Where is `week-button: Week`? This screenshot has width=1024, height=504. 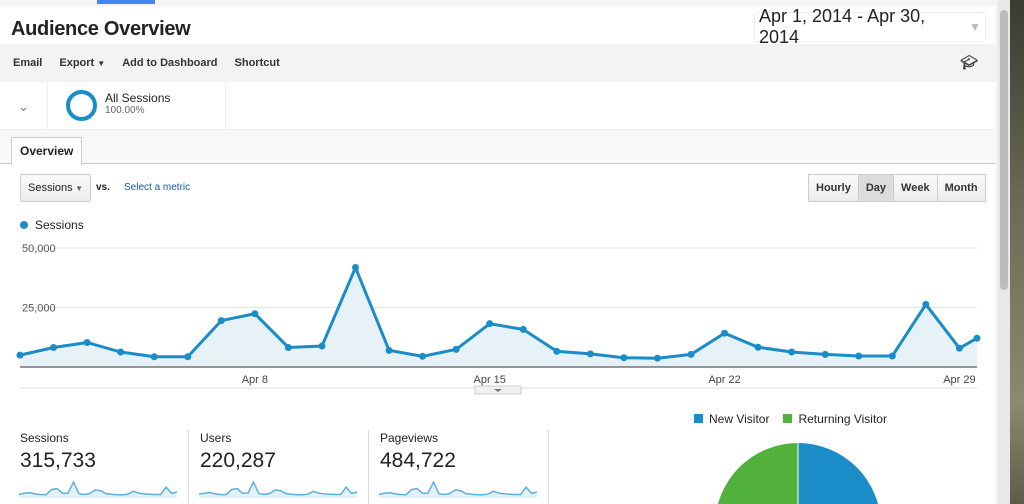
week-button: Week is located at coordinates (915, 188).